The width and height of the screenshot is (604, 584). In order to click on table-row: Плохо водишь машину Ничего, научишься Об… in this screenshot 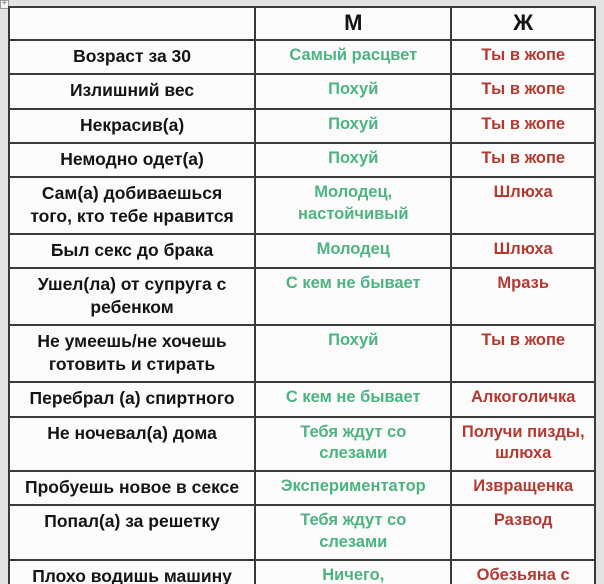, I will do `click(301, 571)`.